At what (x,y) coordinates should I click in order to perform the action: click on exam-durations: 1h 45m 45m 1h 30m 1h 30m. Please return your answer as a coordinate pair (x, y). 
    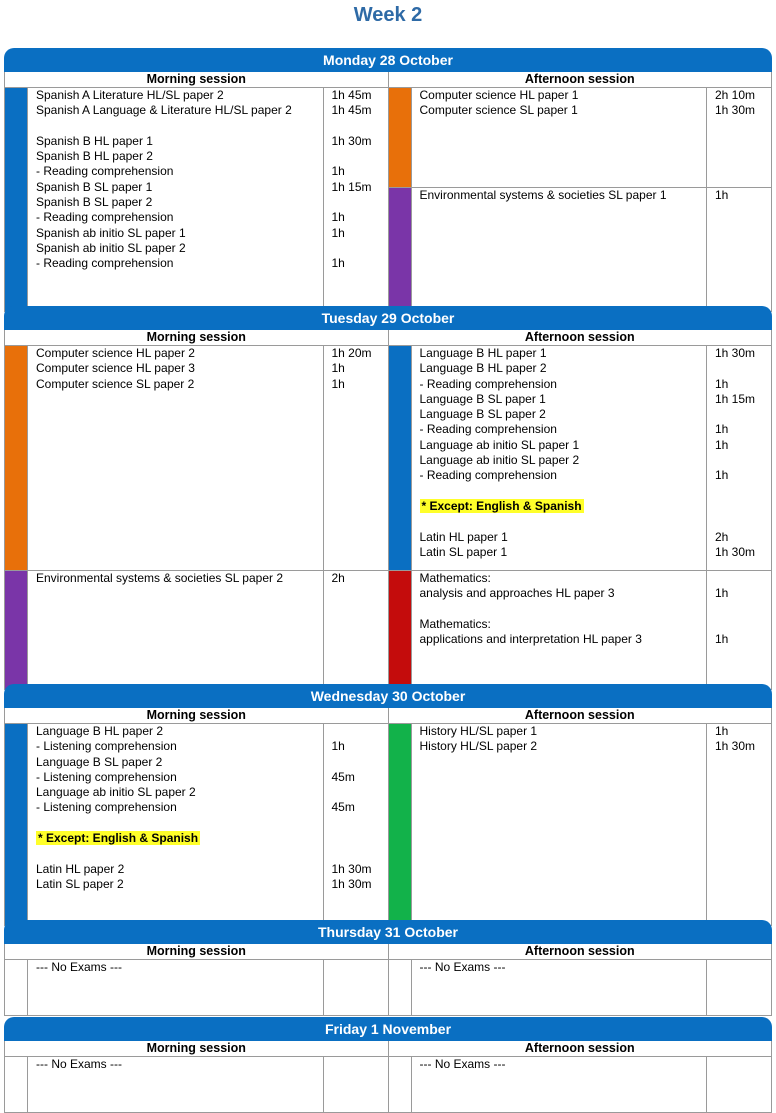
    Looking at the image, I should click on (356, 824).